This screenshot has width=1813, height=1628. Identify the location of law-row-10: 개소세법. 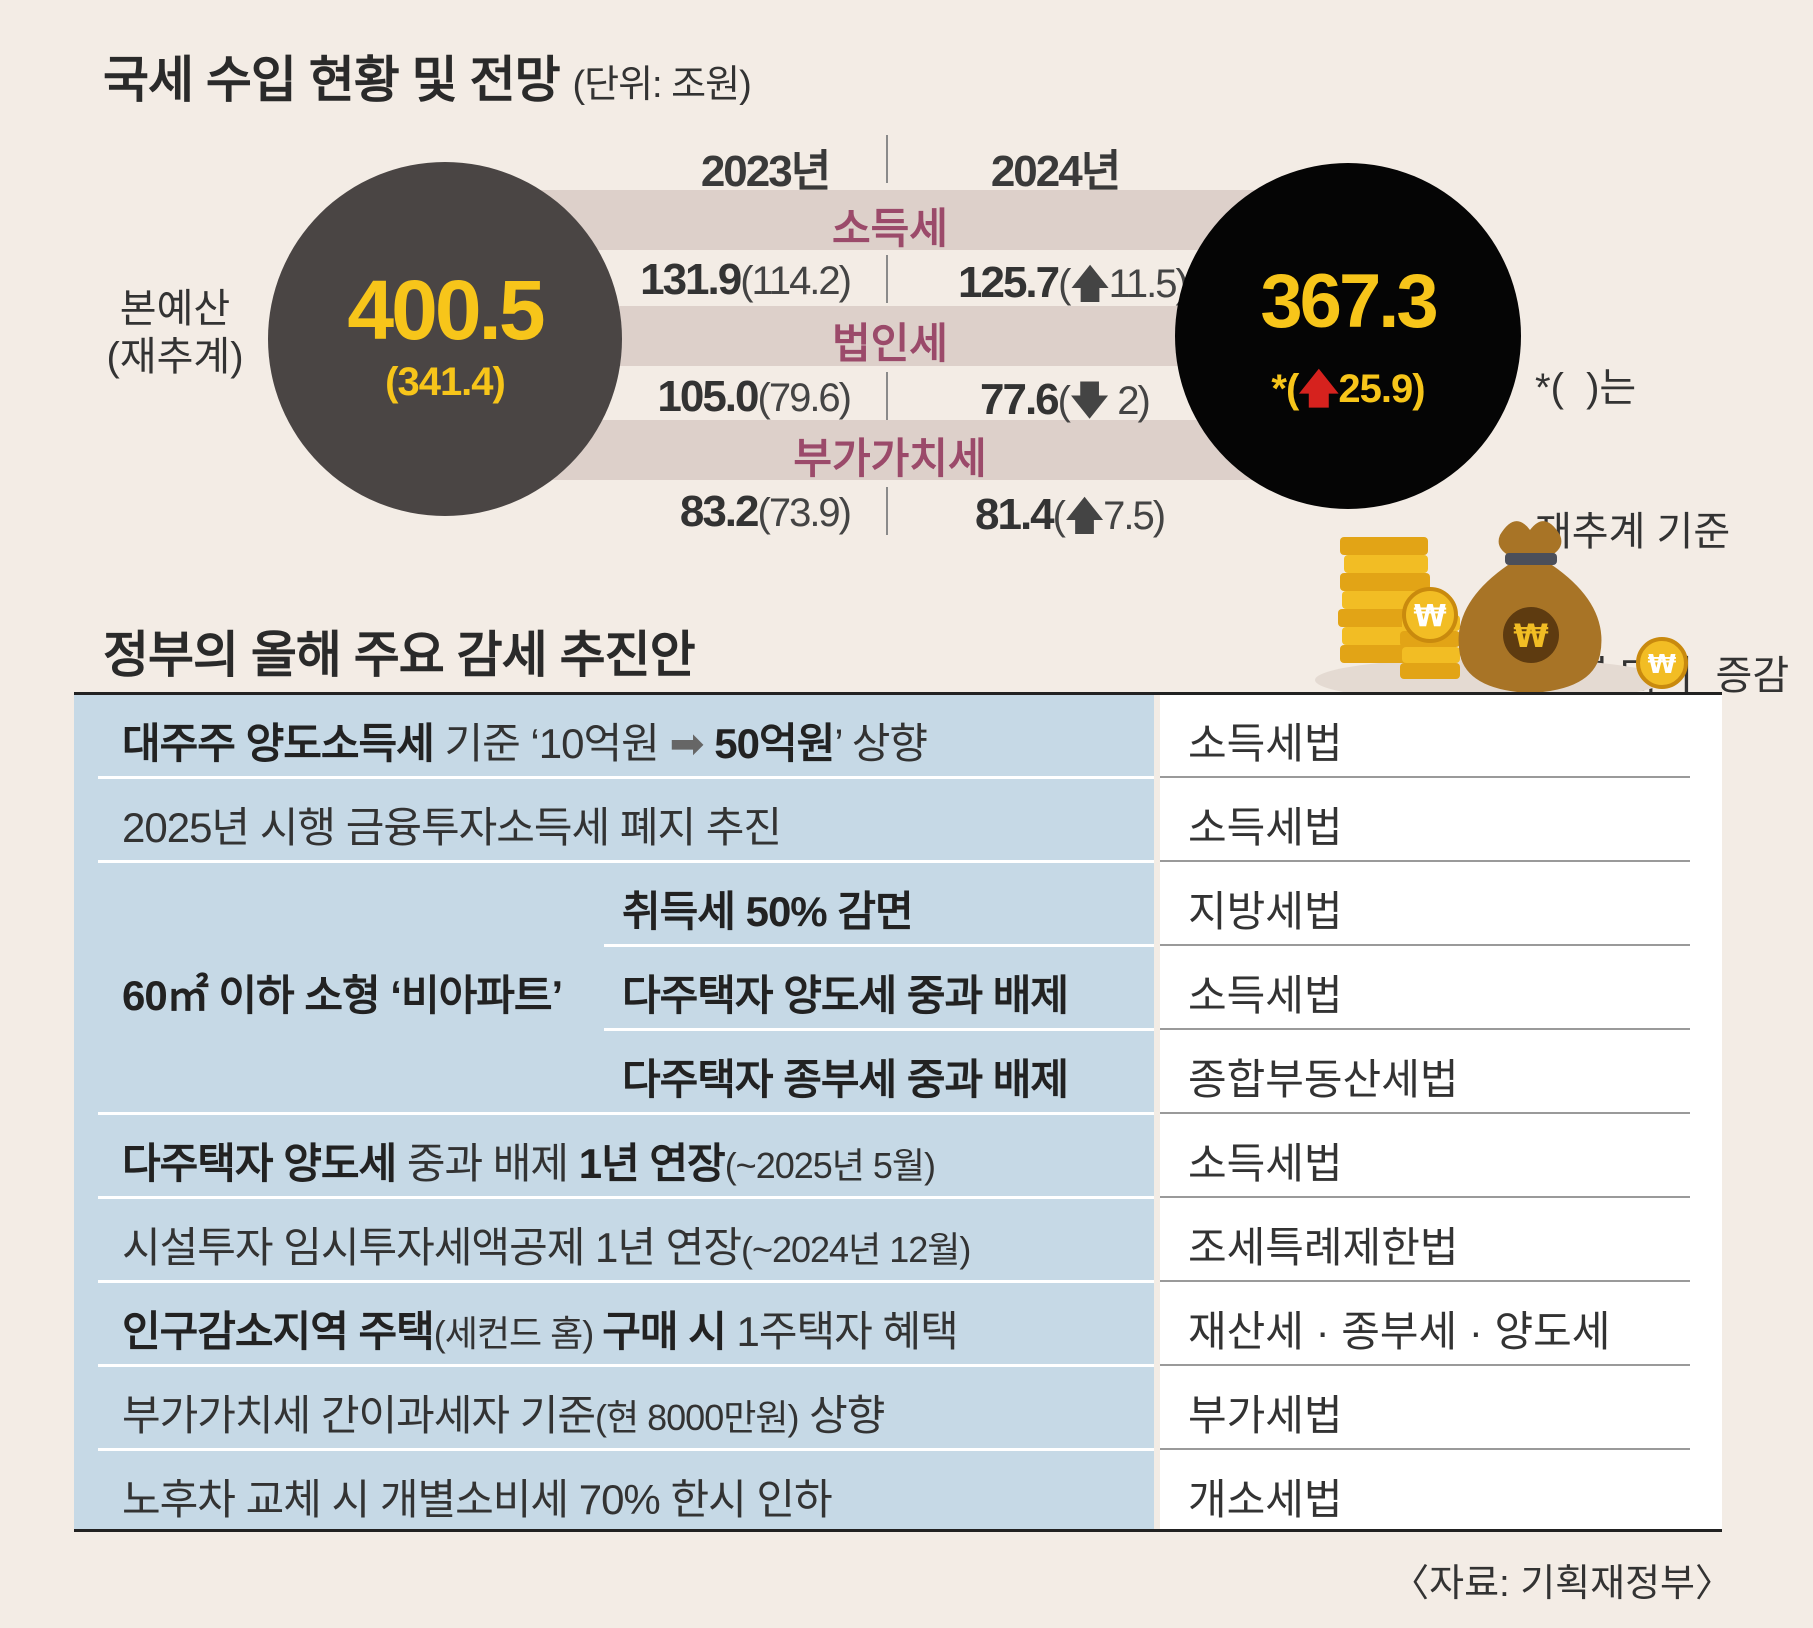
(1265, 1499).